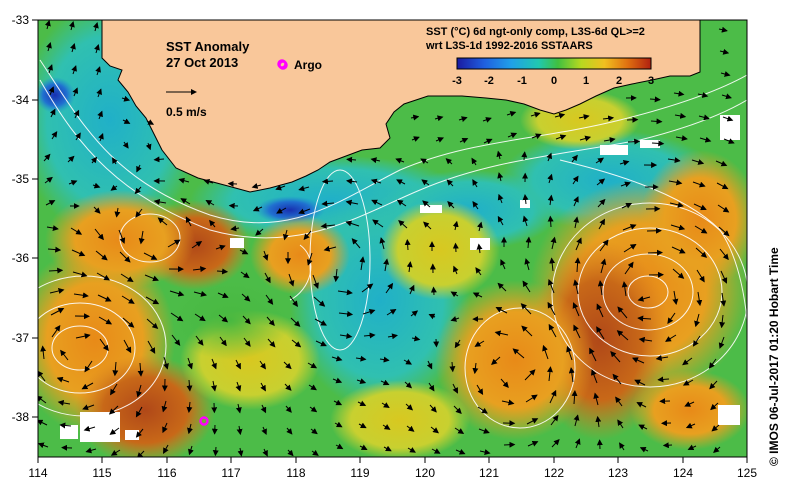 The image size is (790, 497). Describe the element at coordinates (774, 356) in the screenshot. I see `imos-credit: © IMOS 06-Jul-2017 01:20 Hobart Time` at that location.